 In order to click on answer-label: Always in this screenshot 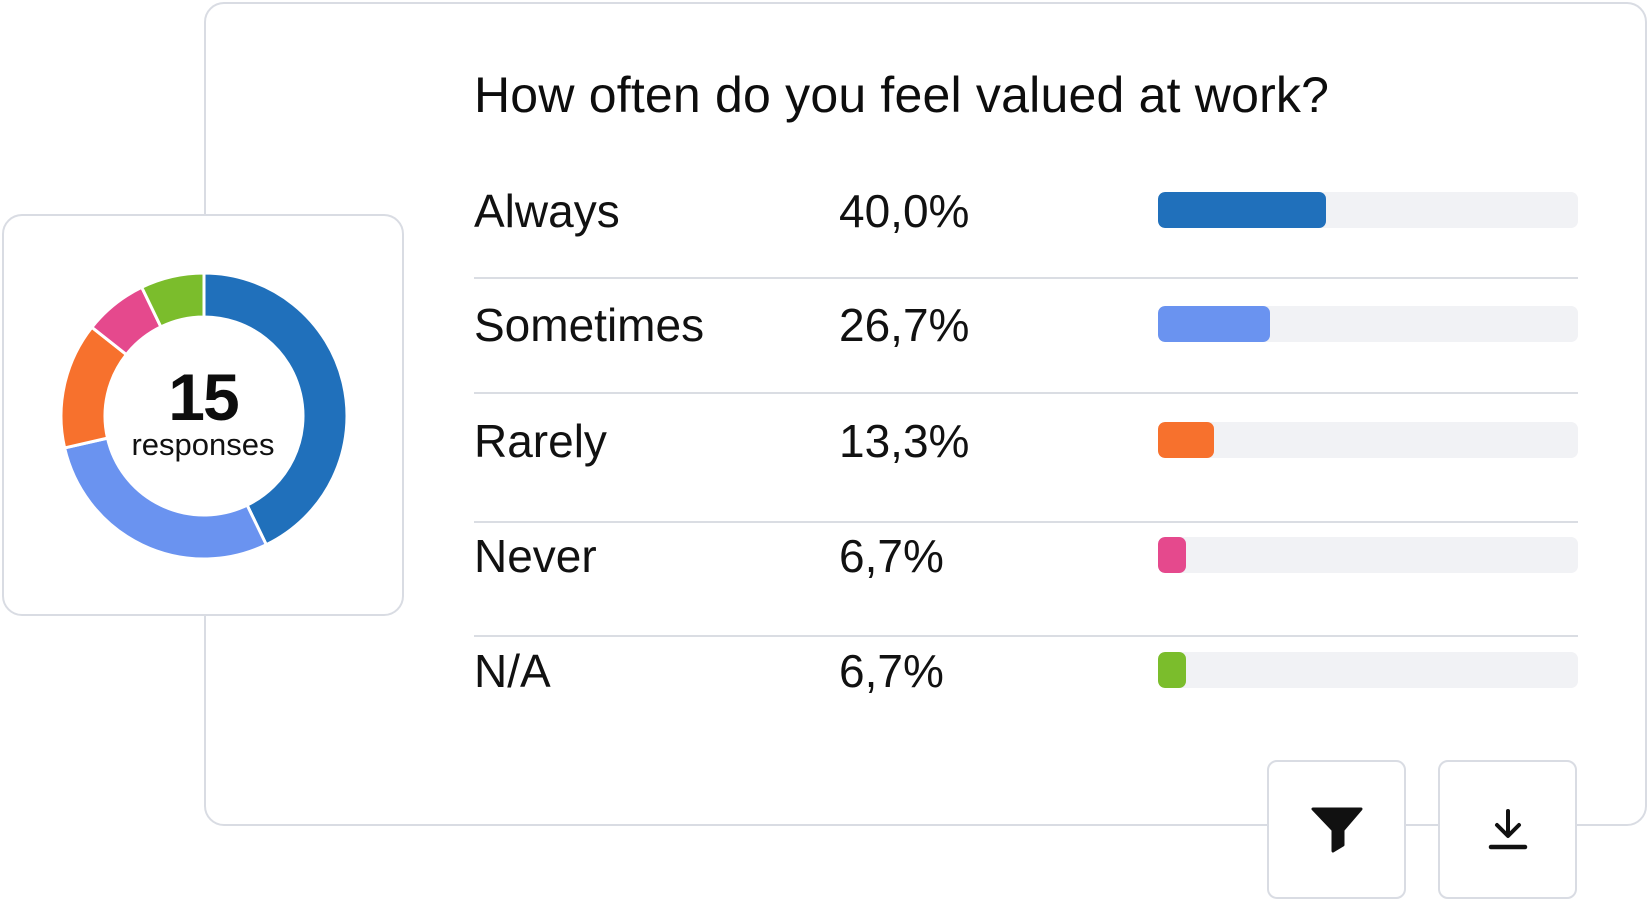, I will do `click(547, 211)`.